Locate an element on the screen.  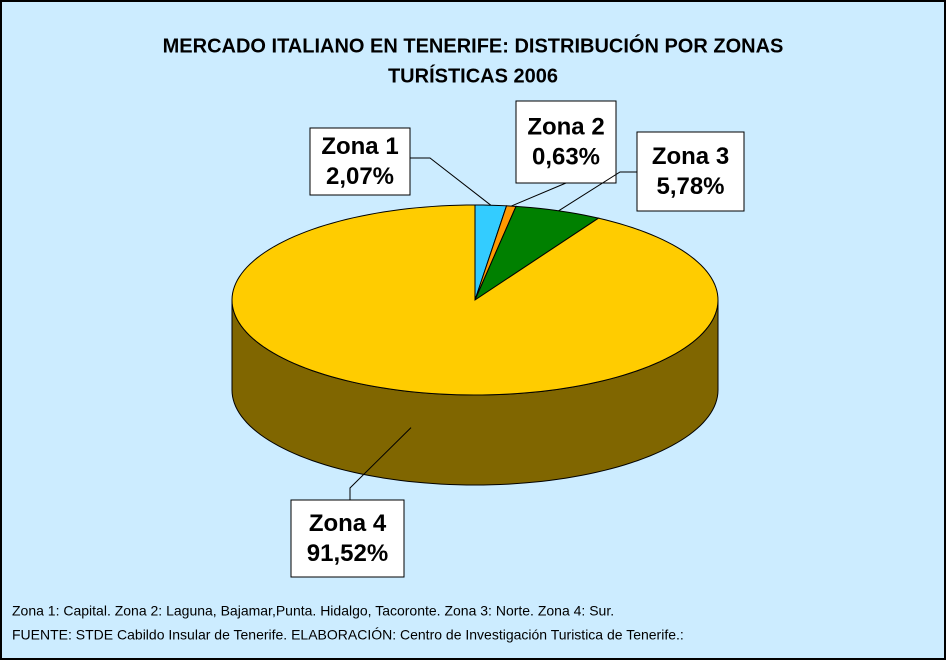
data-label: 5,78% is located at coordinates (690, 186).